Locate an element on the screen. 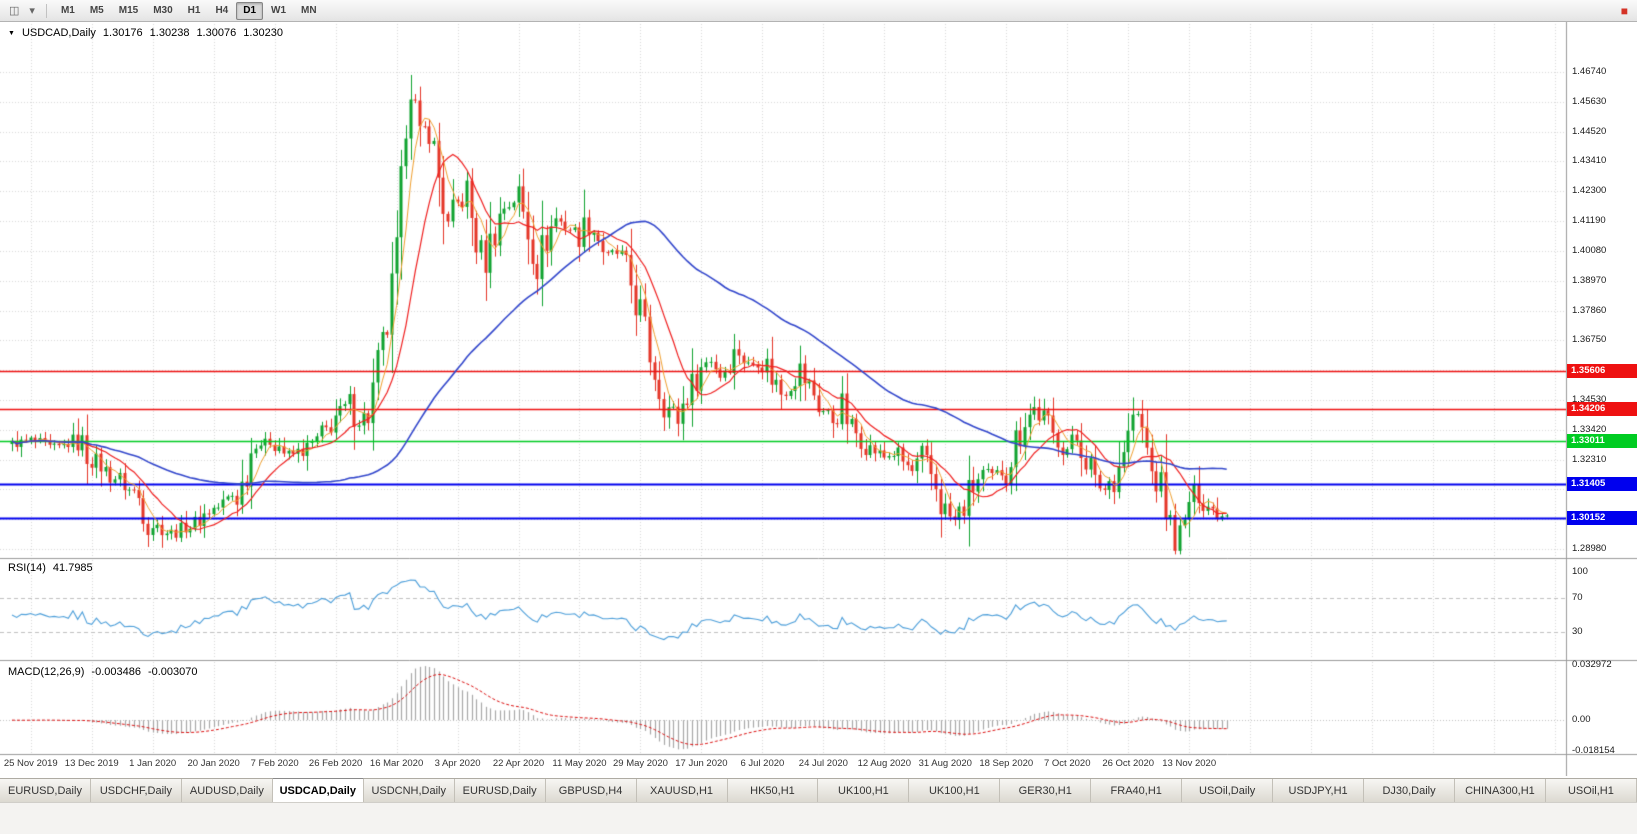 The height and width of the screenshot is (834, 1637). chart-tab-usdcad-daily: USDCAD,Daily is located at coordinates (318, 790).